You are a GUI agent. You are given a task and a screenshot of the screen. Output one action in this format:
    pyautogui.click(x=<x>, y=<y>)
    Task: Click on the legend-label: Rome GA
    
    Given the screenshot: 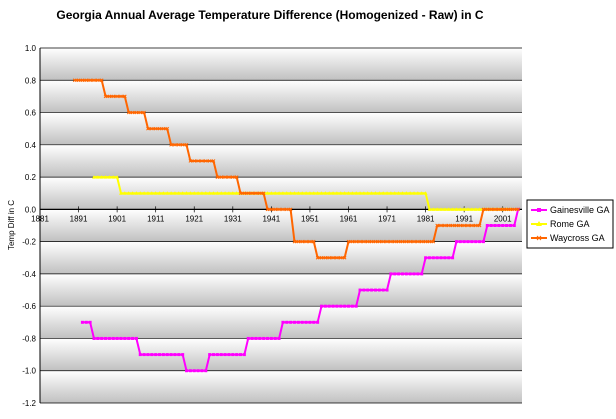 What is the action you would take?
    pyautogui.click(x=570, y=224)
    